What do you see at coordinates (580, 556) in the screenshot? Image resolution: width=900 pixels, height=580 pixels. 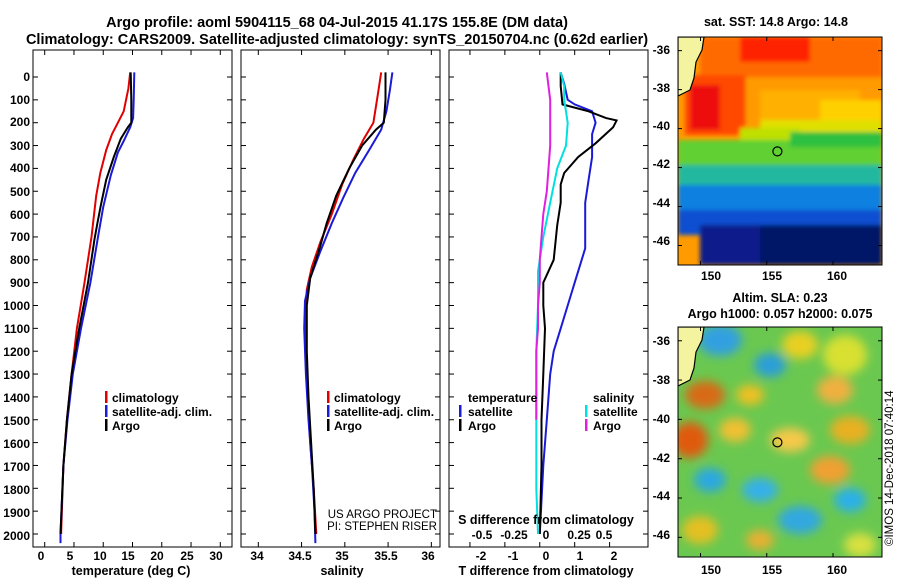 I see `difference-x-tick: 1` at bounding box center [580, 556].